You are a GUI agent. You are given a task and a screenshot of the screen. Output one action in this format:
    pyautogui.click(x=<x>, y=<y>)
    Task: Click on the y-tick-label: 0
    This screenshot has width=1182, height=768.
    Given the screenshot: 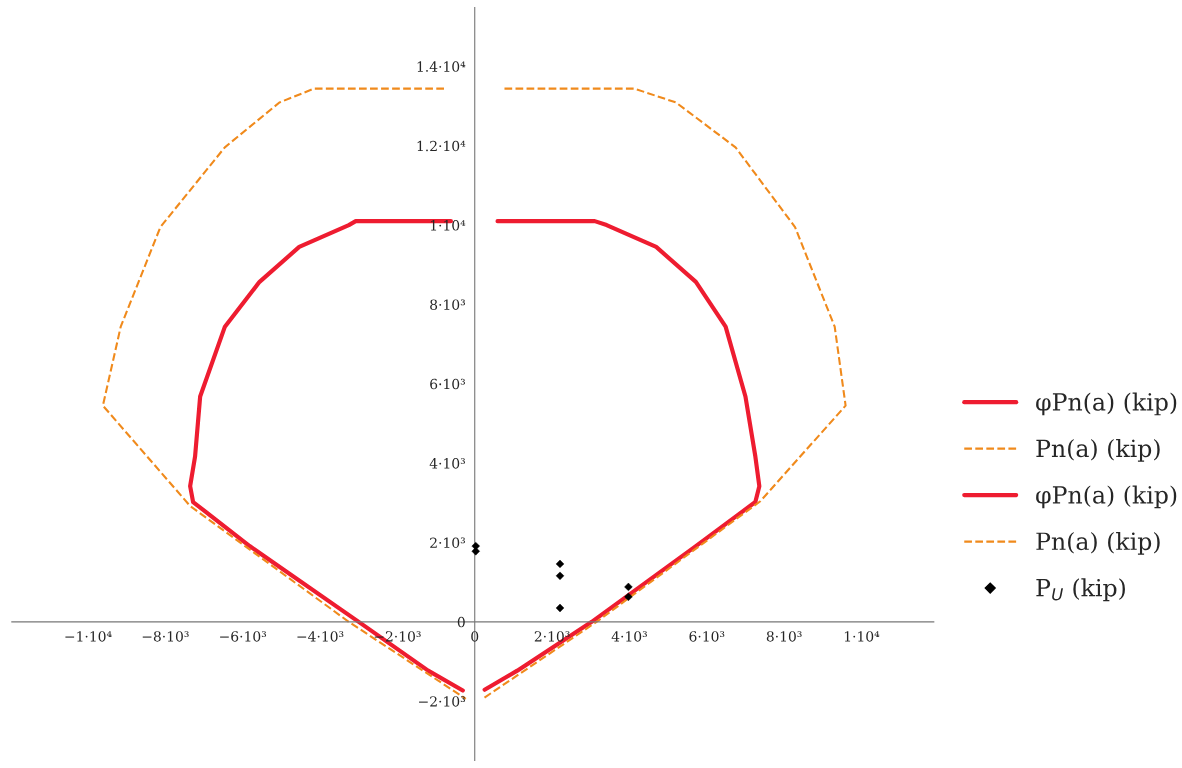 What is the action you would take?
    pyautogui.click(x=461, y=622)
    